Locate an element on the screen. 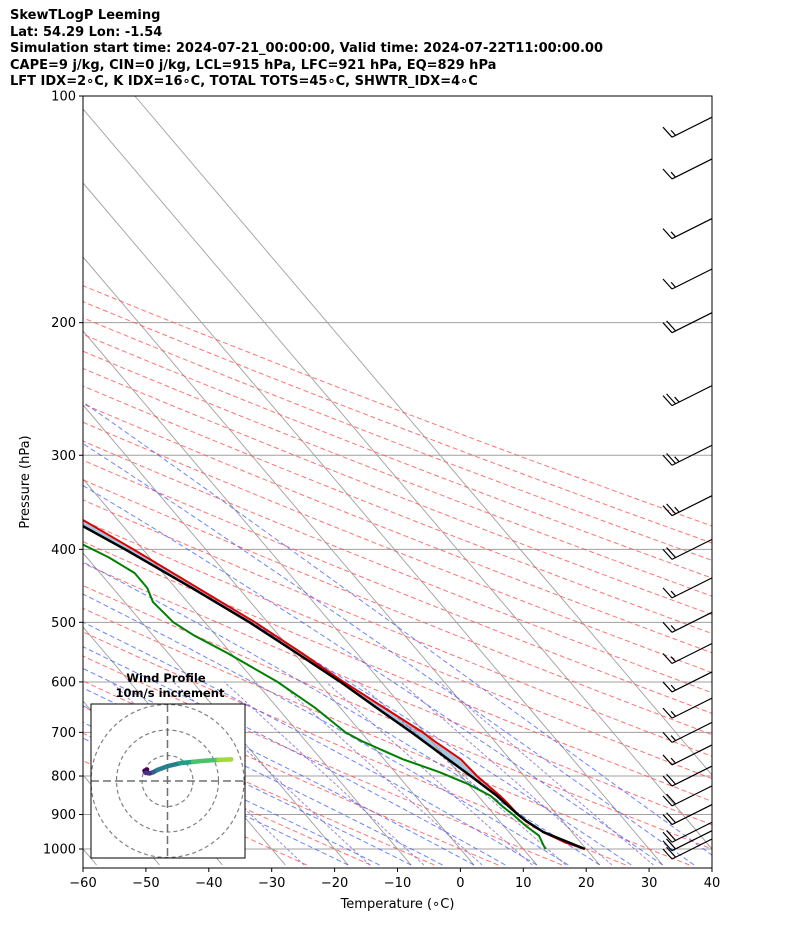 The width and height of the screenshot is (794, 937). y-tick-label: 400 is located at coordinates (63, 550).